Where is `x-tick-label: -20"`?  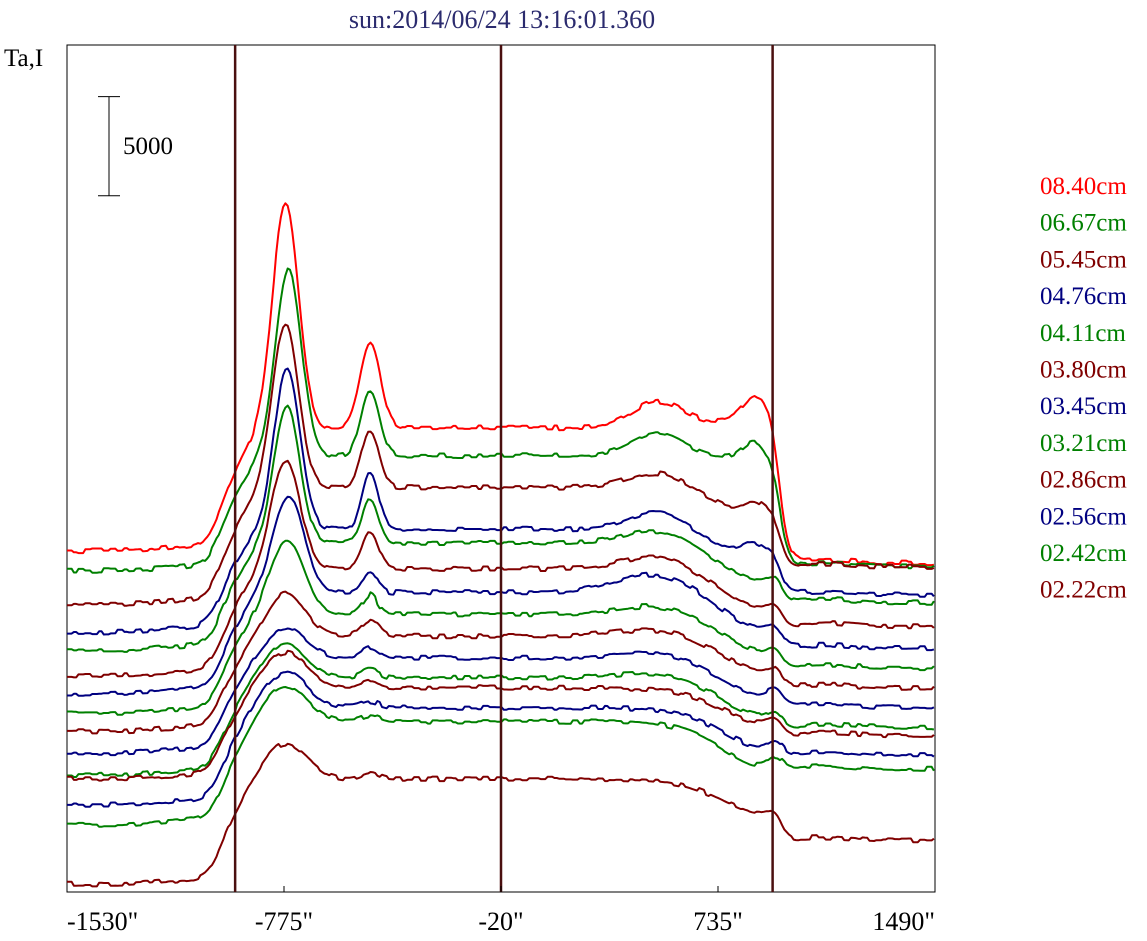 x-tick-label: -20" is located at coordinates (500, 921).